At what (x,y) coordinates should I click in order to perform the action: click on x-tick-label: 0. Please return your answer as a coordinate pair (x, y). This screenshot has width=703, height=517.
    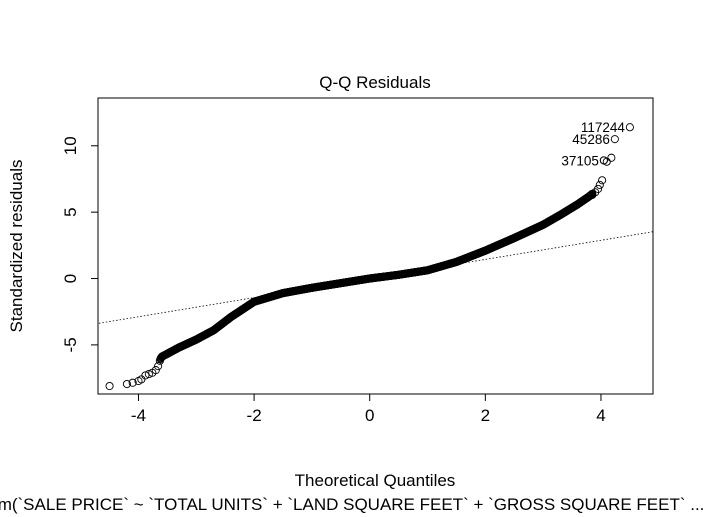
    Looking at the image, I should click on (369, 415).